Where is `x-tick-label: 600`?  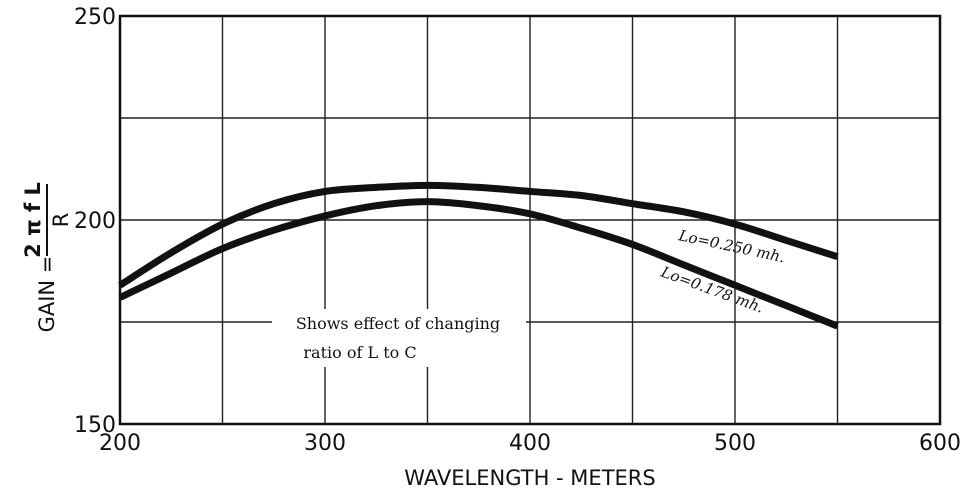 x-tick-label: 600 is located at coordinates (940, 443).